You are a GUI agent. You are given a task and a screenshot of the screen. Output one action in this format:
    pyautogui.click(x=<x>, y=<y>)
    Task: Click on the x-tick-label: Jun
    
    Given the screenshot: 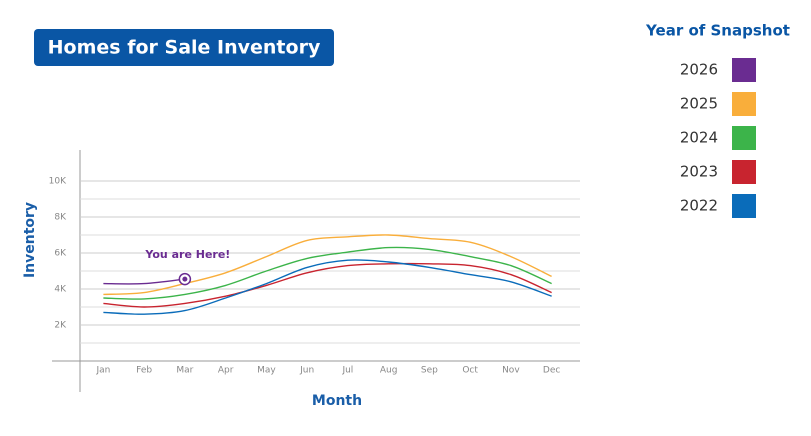 What is the action you would take?
    pyautogui.click(x=306, y=371)
    